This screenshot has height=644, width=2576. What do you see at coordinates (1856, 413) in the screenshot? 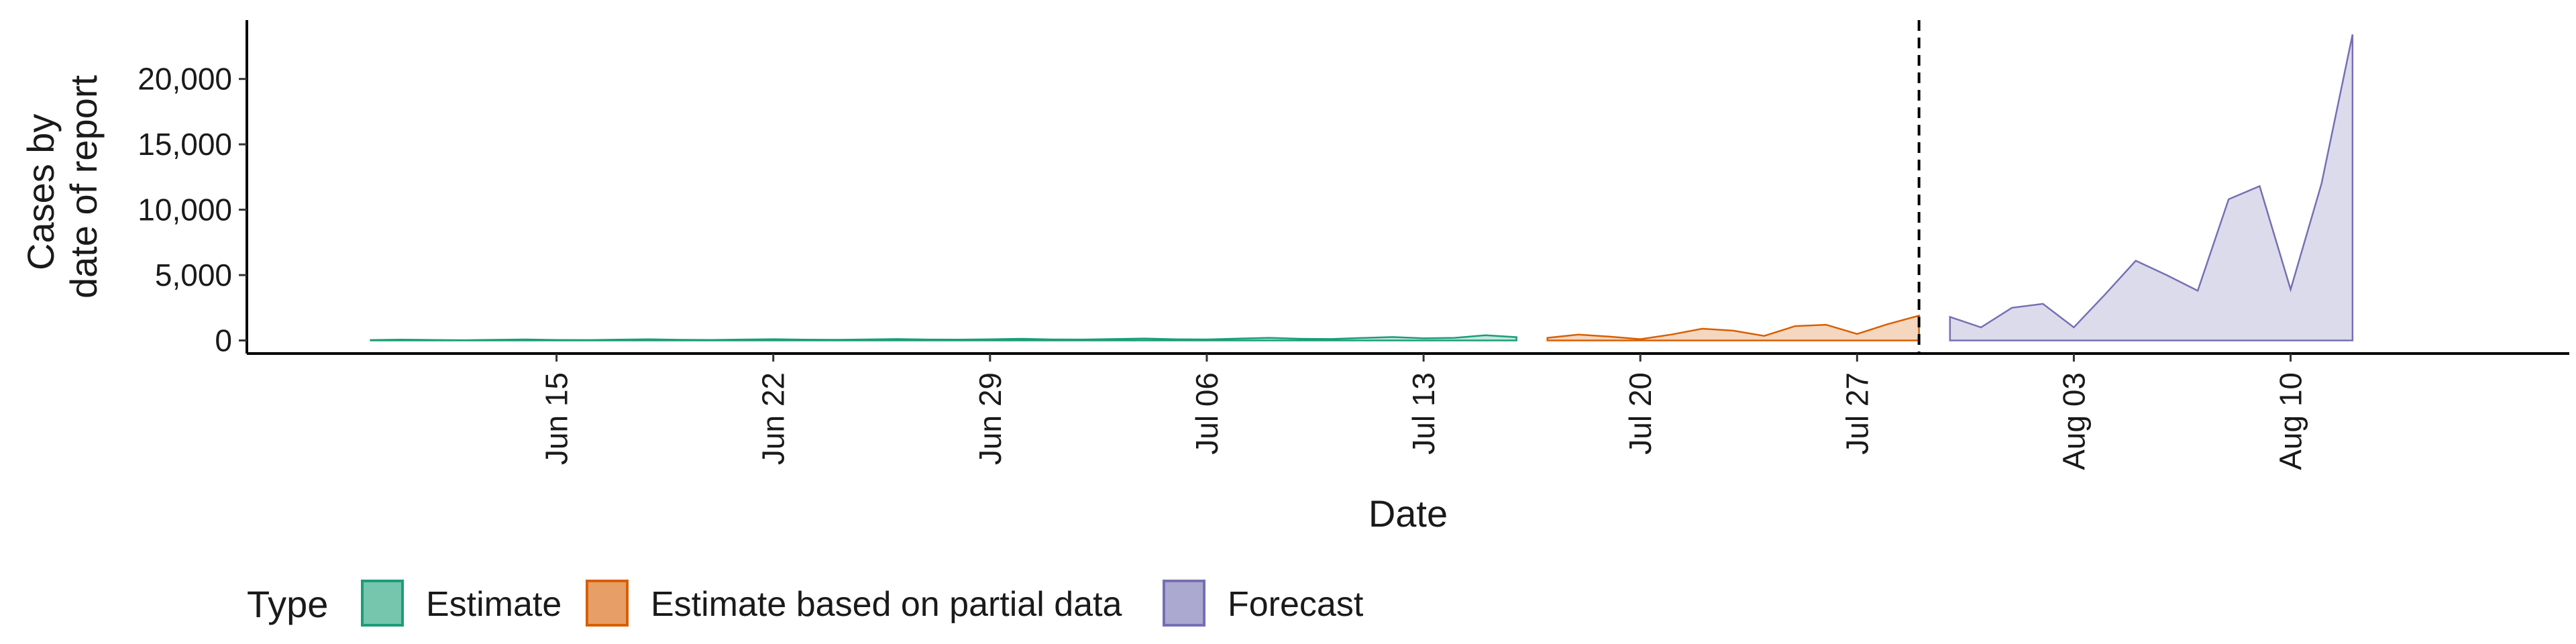
I see `x-tick-label: Jul 27` at bounding box center [1856, 413].